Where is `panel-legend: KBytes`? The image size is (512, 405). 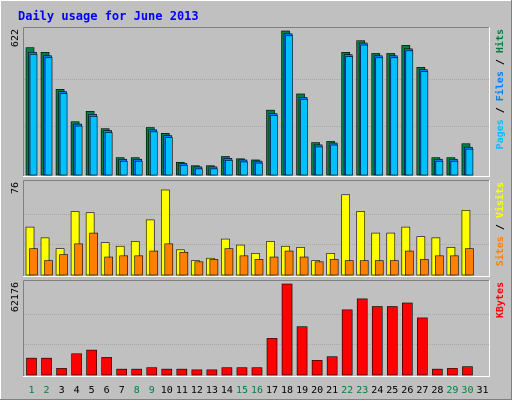
panel-legend: KBytes is located at coordinates (500, 300).